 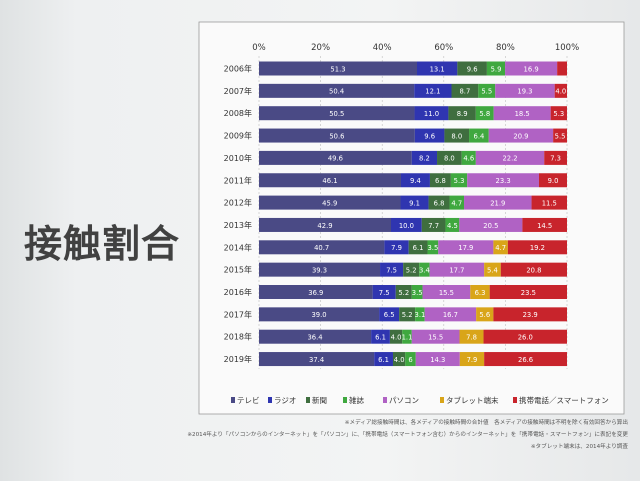 What do you see at coordinates (437, 360) in the screenshot?
I see `data-label: 14.3` at bounding box center [437, 360].